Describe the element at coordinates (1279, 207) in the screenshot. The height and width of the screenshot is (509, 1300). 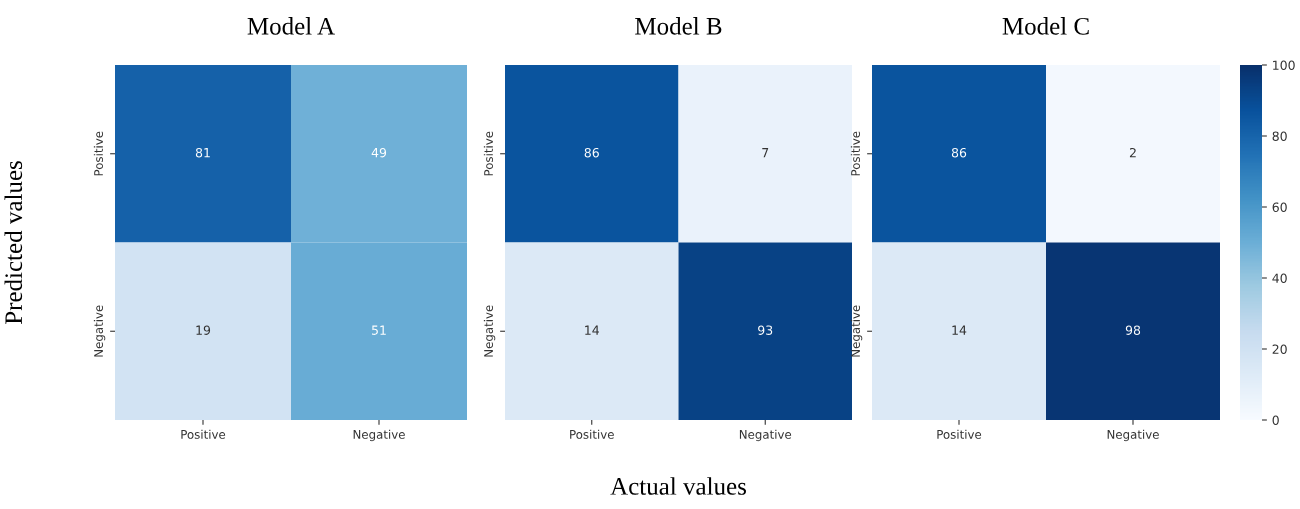
I see `color-bar-label: 60` at that location.